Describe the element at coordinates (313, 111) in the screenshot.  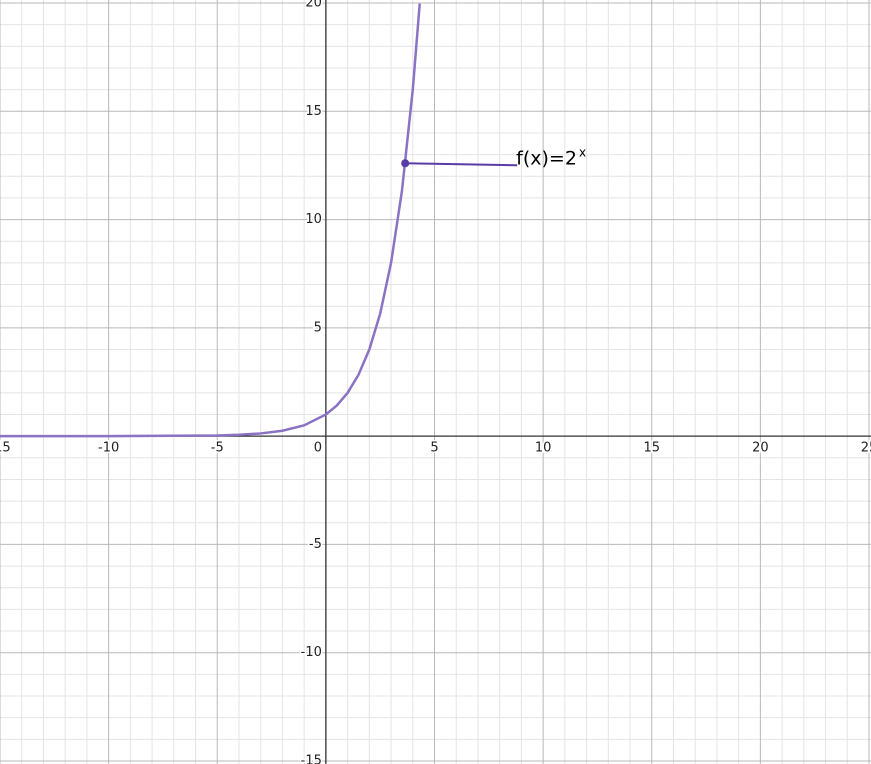
I see `y-tick-label: 15` at that location.